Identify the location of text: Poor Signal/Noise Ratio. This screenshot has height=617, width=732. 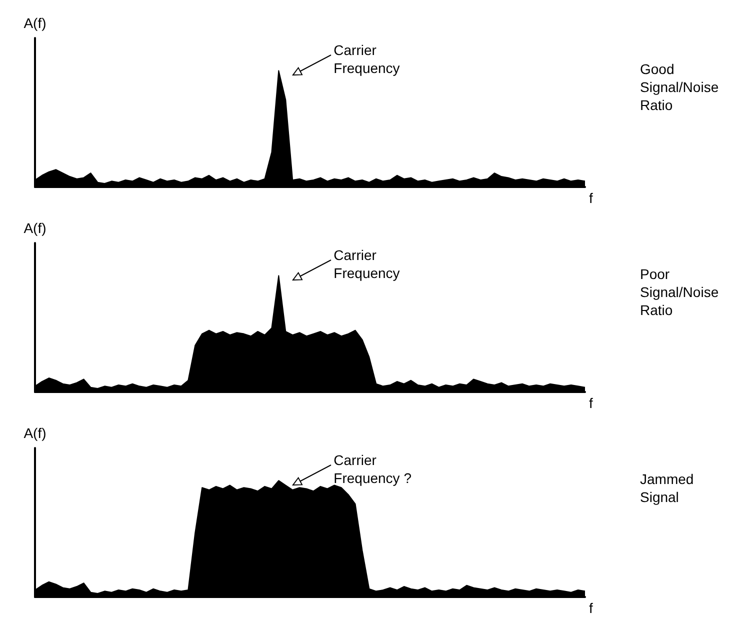
(680, 292).